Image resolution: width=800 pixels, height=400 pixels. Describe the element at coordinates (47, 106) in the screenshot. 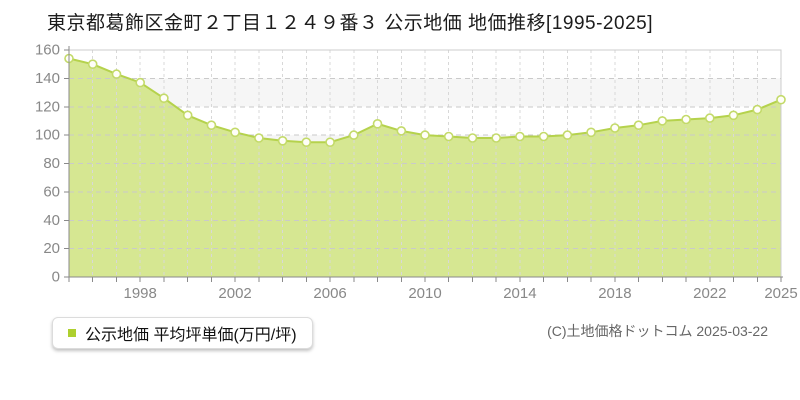

I see `y-tick-label: 120` at that location.